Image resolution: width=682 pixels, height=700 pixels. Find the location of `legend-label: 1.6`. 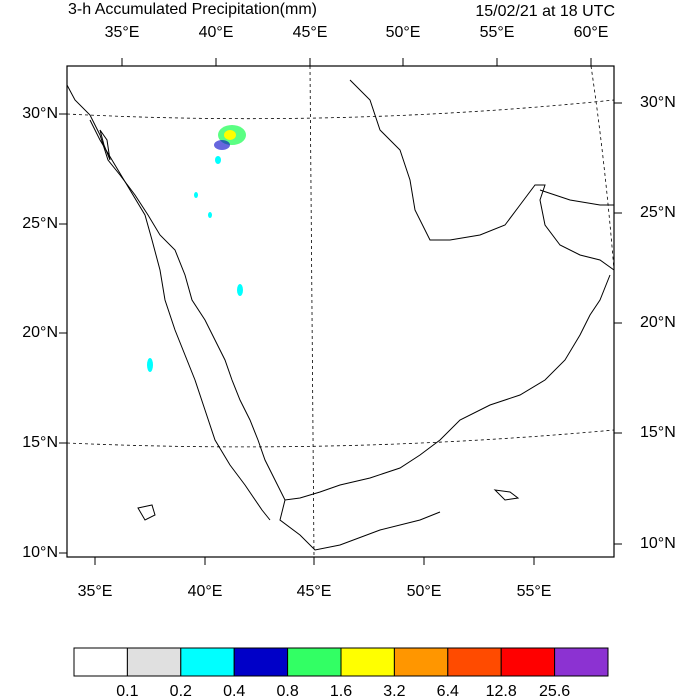

legend-label: 1.6 is located at coordinates (341, 691).